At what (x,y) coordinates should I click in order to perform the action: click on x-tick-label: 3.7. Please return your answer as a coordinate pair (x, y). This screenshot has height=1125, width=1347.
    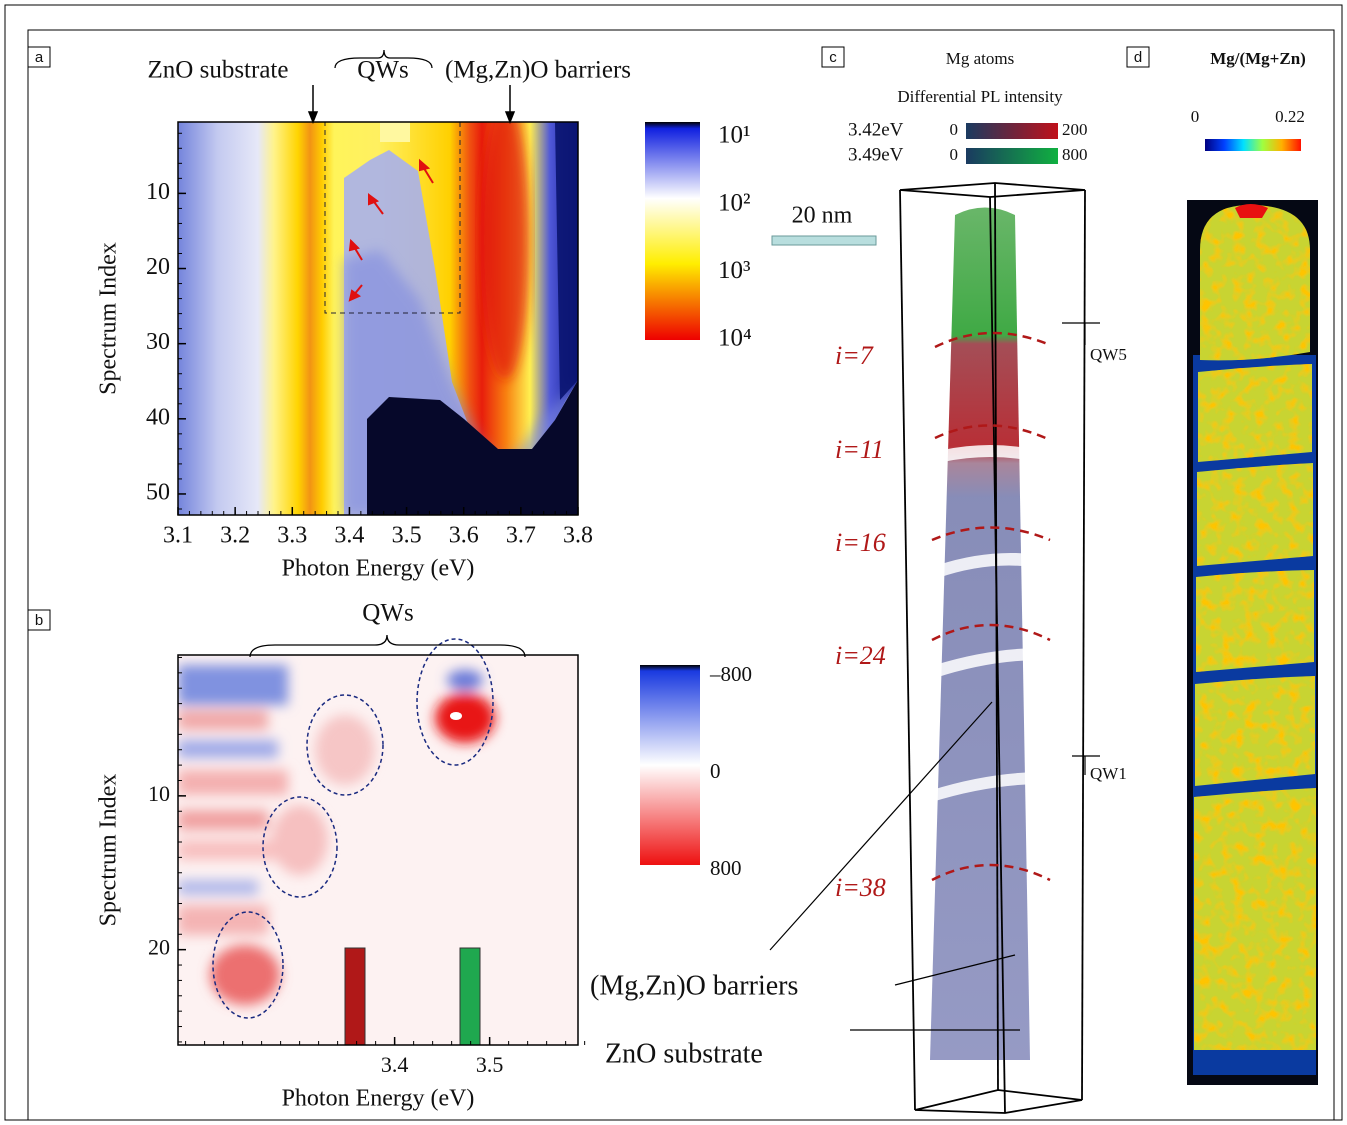
    Looking at the image, I should click on (521, 536).